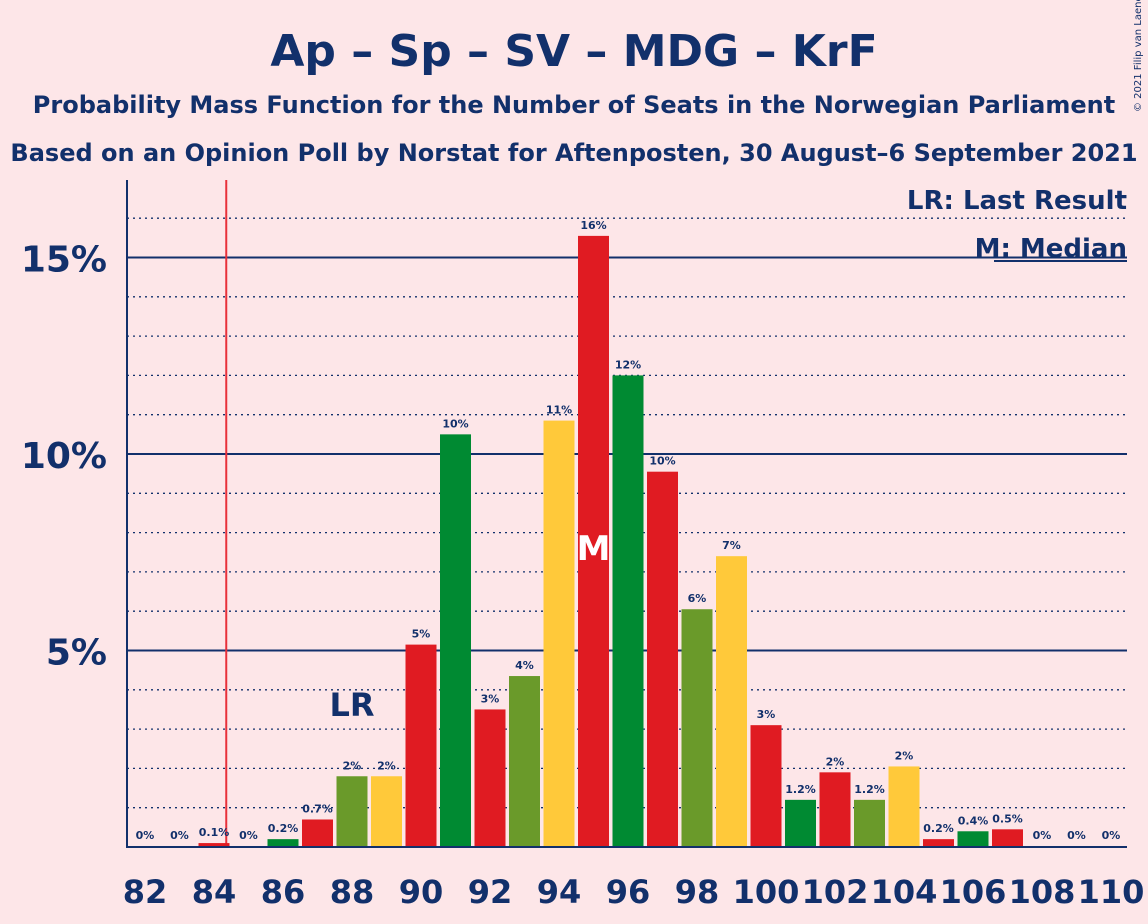 The image size is (1148, 924). What do you see at coordinates (594, 549) in the screenshot?
I see `median-marker: M` at bounding box center [594, 549].